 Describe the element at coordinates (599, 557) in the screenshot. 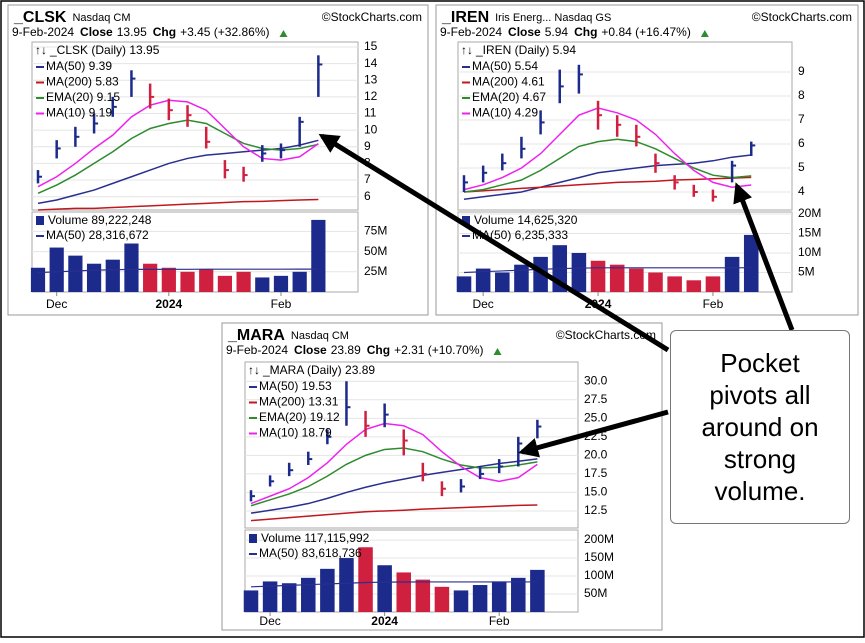

I see `y-tick-label: 150M` at that location.